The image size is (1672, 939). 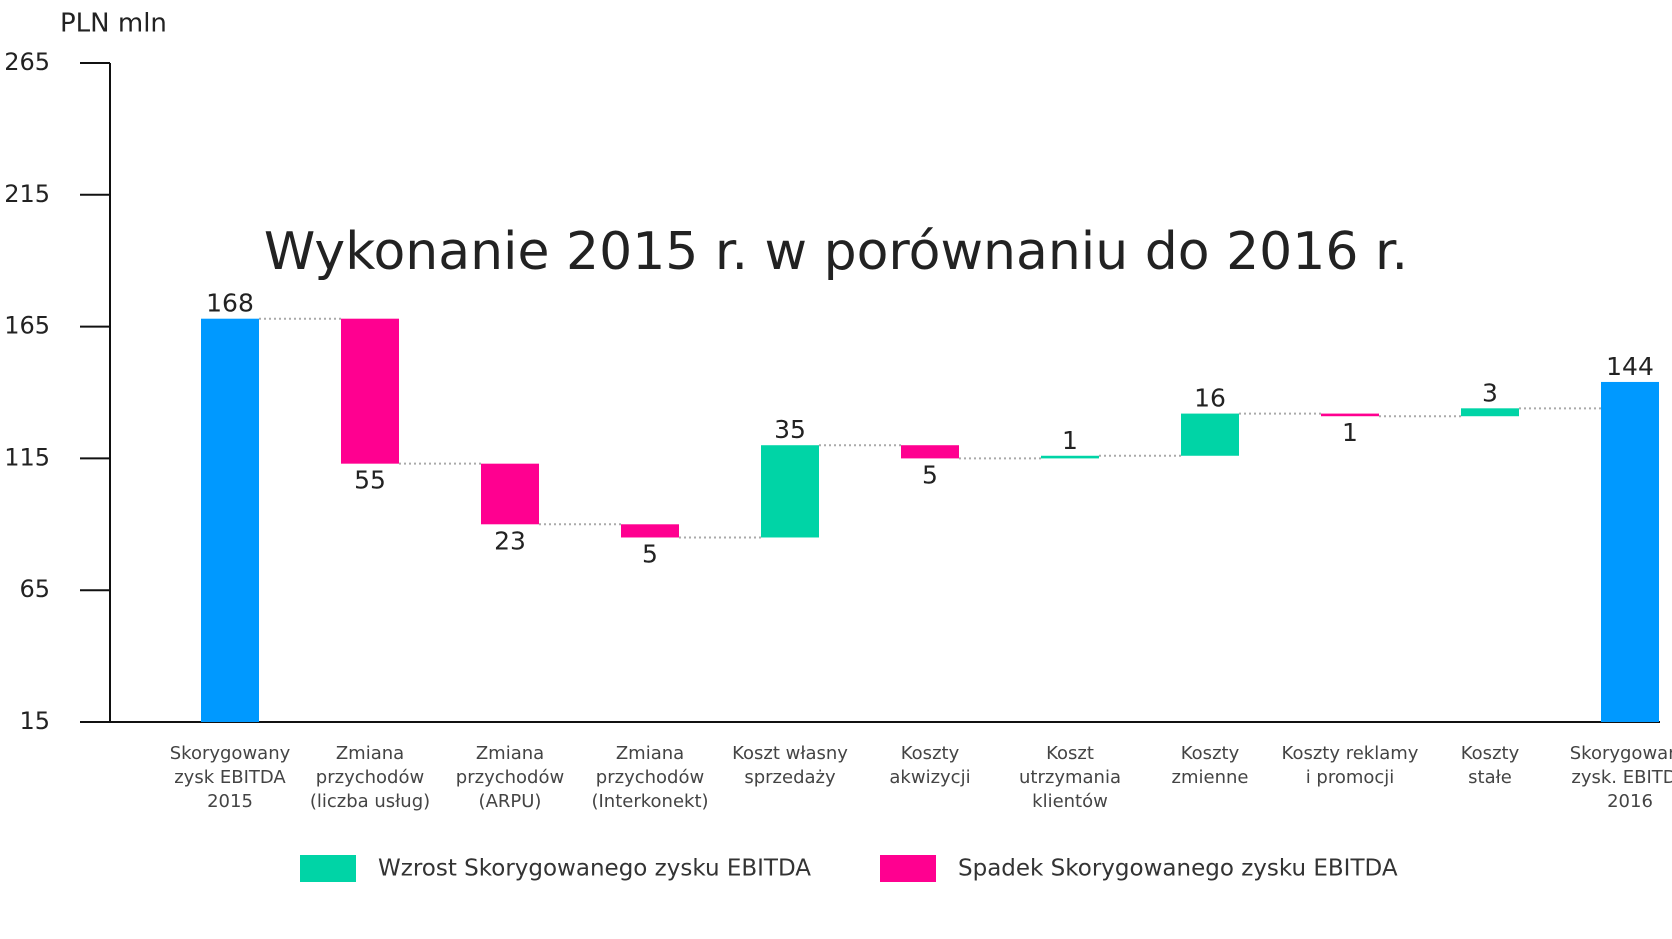 What do you see at coordinates (929, 777) in the screenshot?
I see `x-tick-label: akwizycji` at bounding box center [929, 777].